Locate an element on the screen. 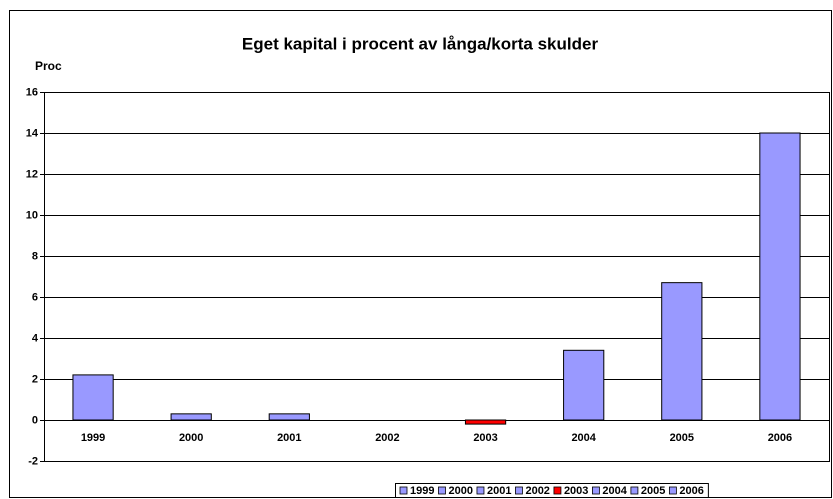  legend-box is located at coordinates (552, 490).